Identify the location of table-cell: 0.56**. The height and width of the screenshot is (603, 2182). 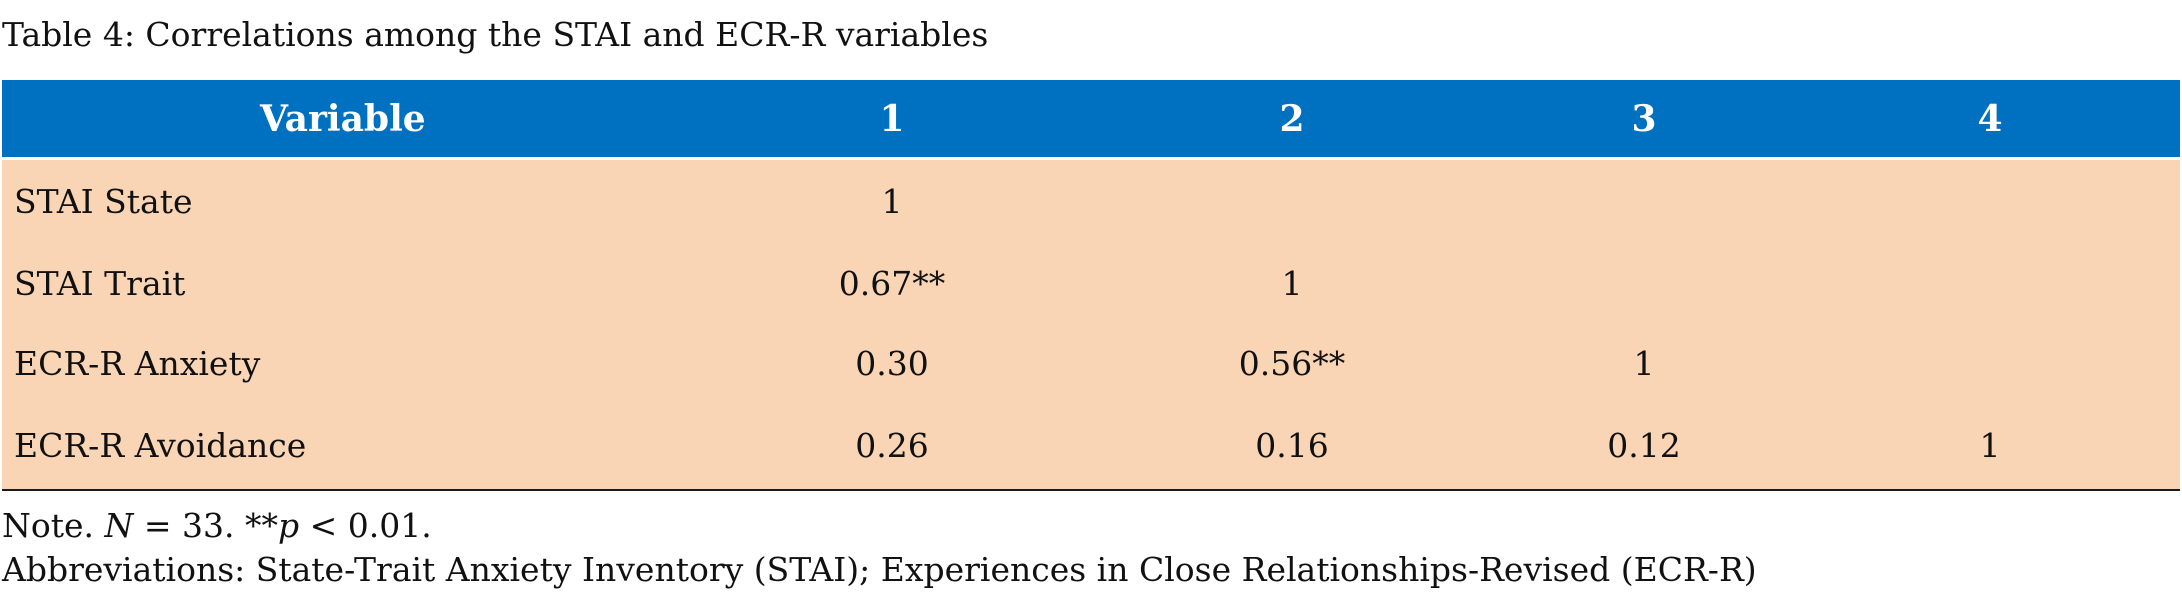
(1292, 363).